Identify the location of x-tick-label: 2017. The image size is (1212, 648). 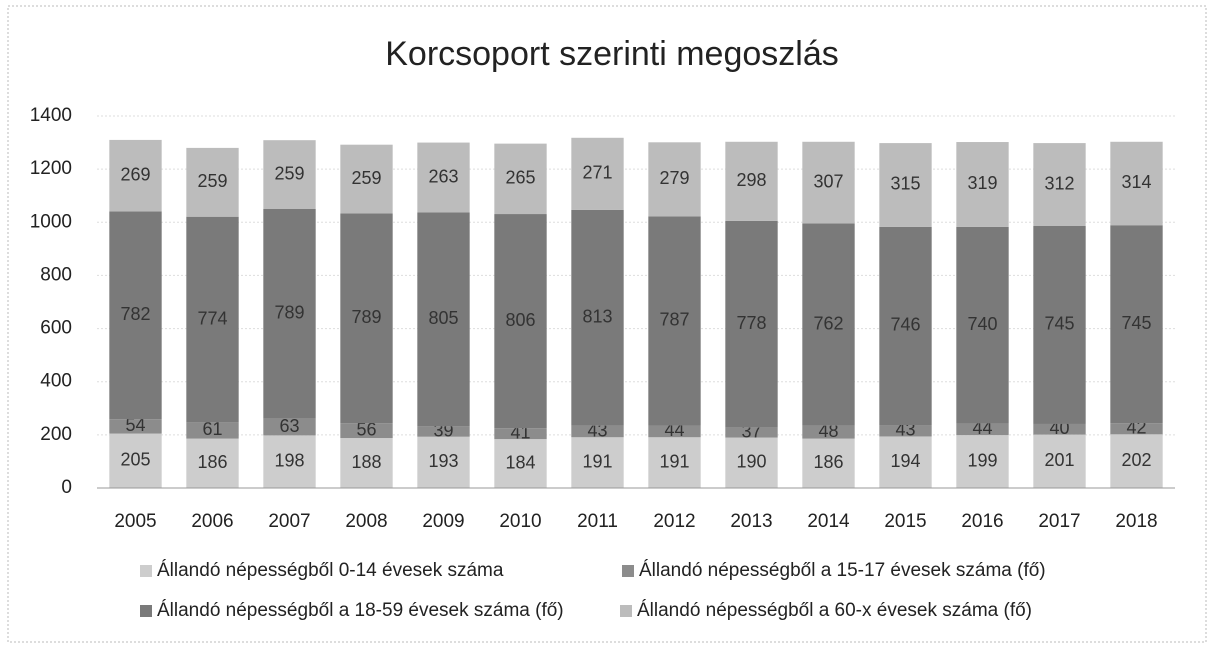
(1059, 521).